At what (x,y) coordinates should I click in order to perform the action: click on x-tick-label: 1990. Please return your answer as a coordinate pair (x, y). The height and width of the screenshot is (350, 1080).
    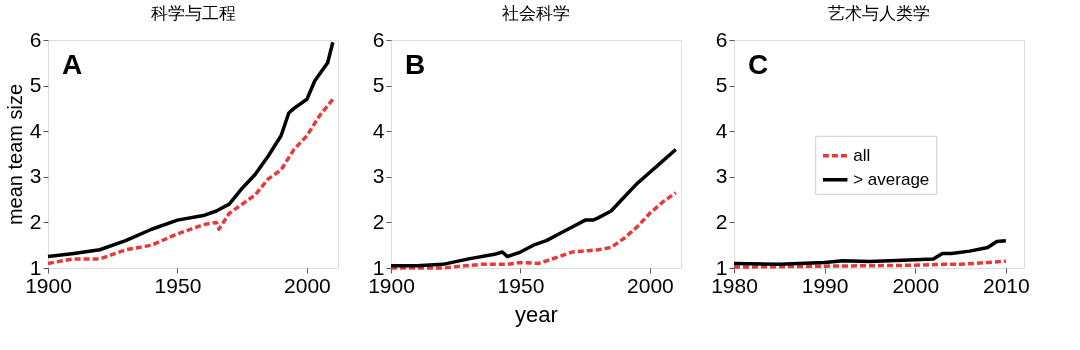
    Looking at the image, I should click on (825, 285).